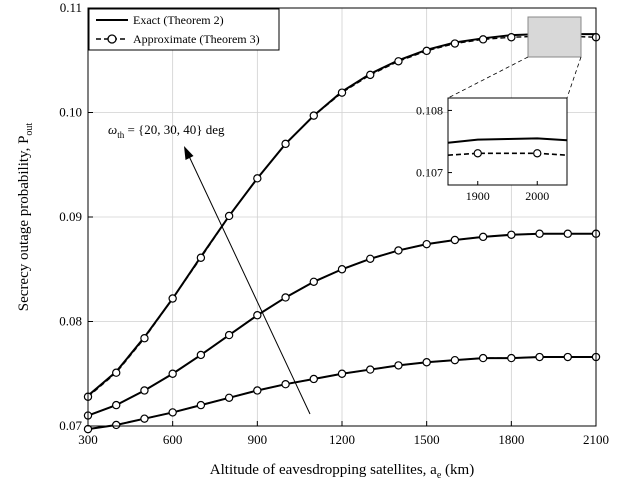 This screenshot has width=636, height=490. What do you see at coordinates (478, 196) in the screenshot?
I see `inset-x-tick-label: 1900` at bounding box center [478, 196].